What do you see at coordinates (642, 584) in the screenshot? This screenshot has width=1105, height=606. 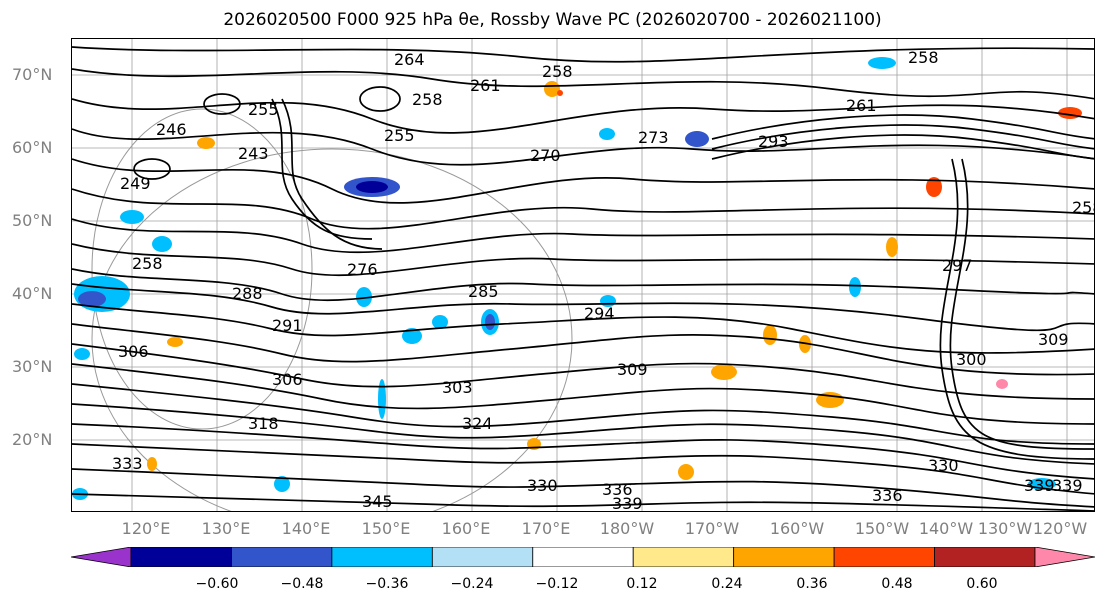 I see `colorbar-tick: 0.12` at bounding box center [642, 584].